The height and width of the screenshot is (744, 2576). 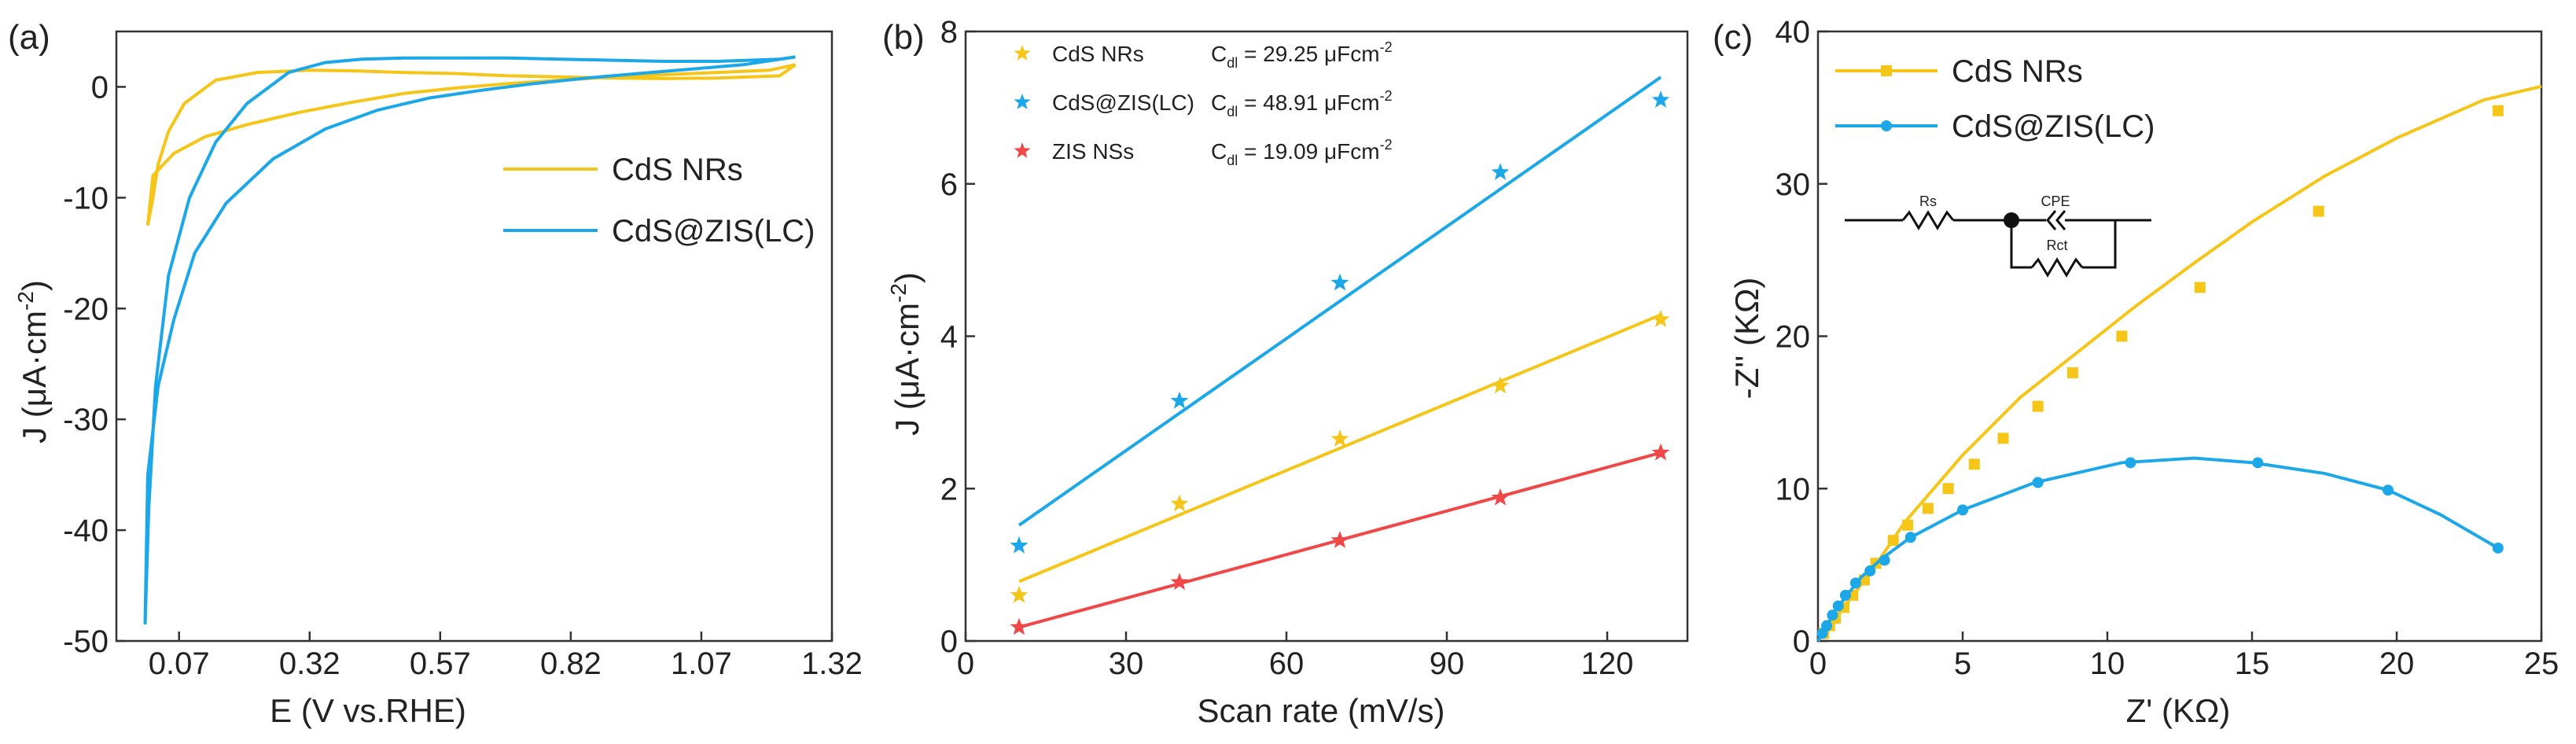 I want to click on panel-a-y-tick-label: -10, so click(x=86, y=198).